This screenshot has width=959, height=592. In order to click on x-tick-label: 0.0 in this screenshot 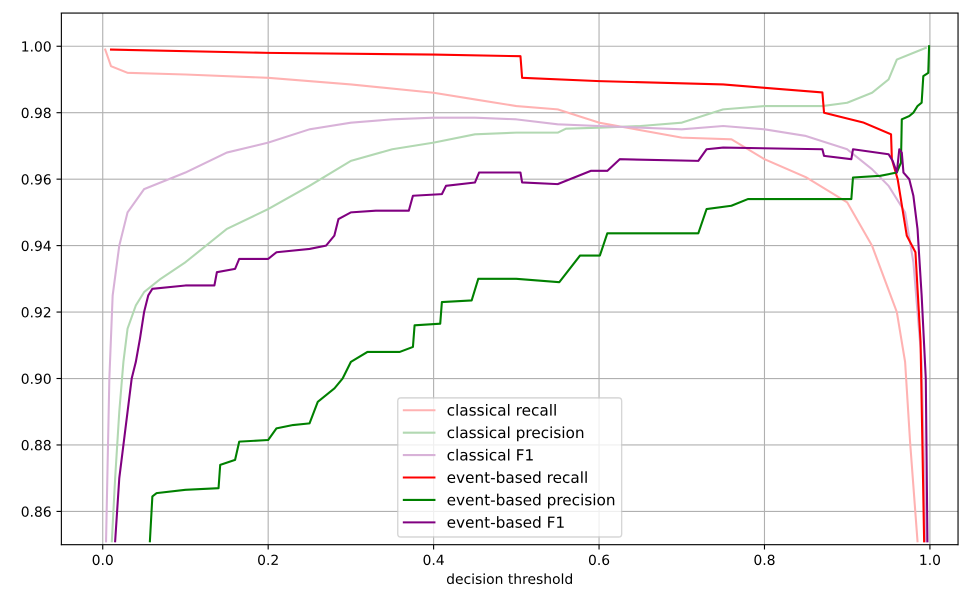, I will do `click(102, 560)`.